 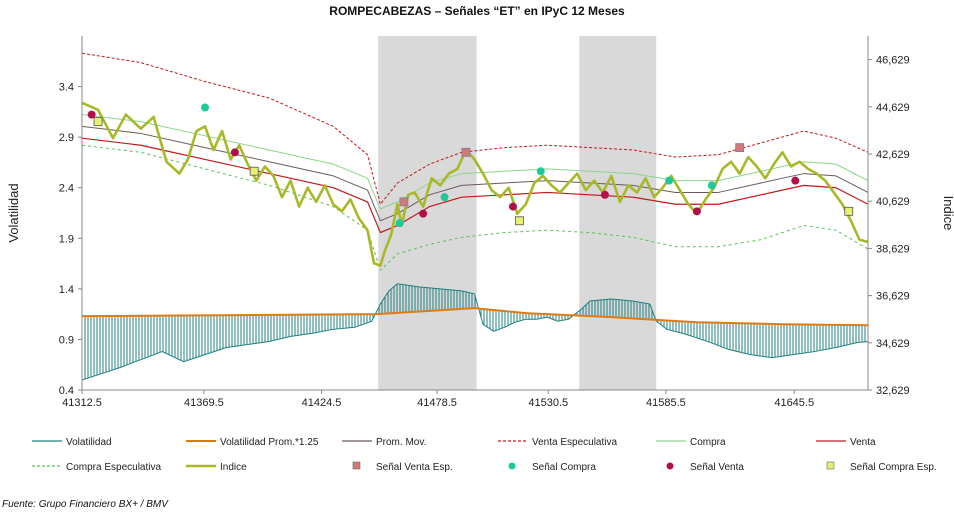 What do you see at coordinates (66, 189) in the screenshot?
I see `y-left-tick-label: 2.4` at bounding box center [66, 189].